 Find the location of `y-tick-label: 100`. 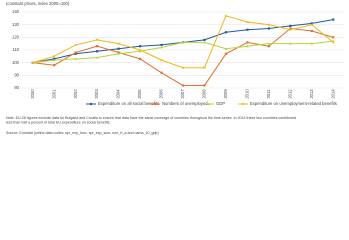

y-tick-label: 100 is located at coordinates (16, 62).